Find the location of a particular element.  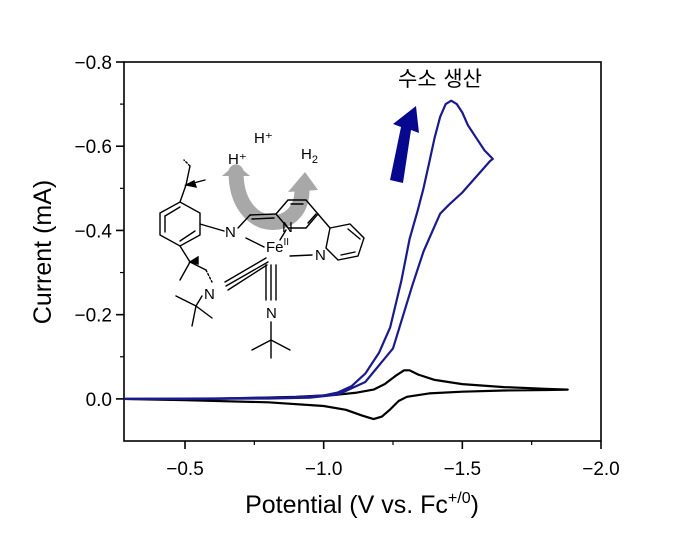

x-axis-title: Potential (V vs. Fc+/0) is located at coordinates (362, 504).